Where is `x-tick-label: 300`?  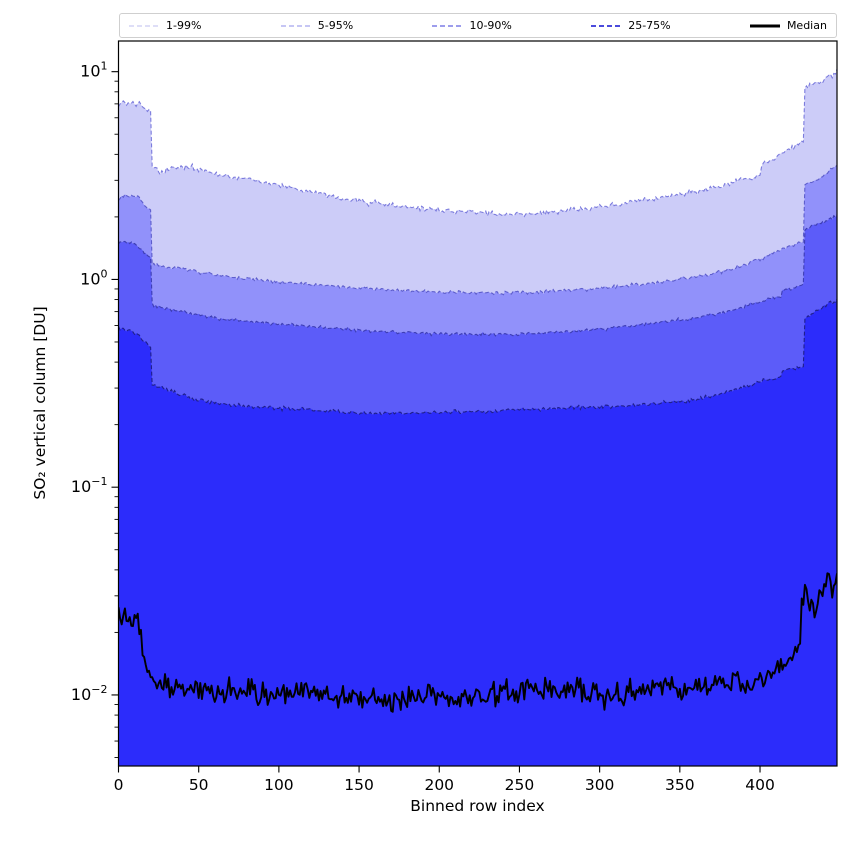 x-tick-label: 300 is located at coordinates (600, 785).